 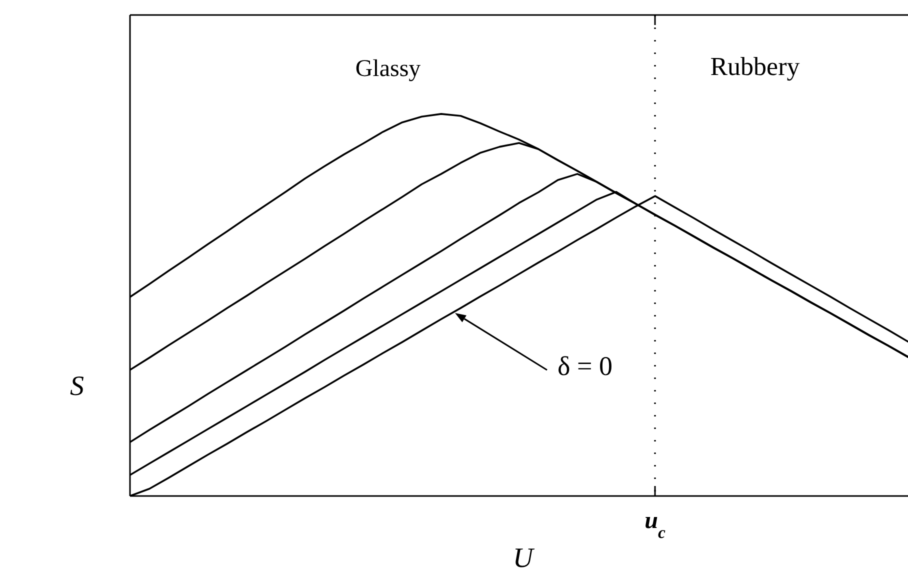 I want to click on y-axis-title: S, so click(x=77, y=386).